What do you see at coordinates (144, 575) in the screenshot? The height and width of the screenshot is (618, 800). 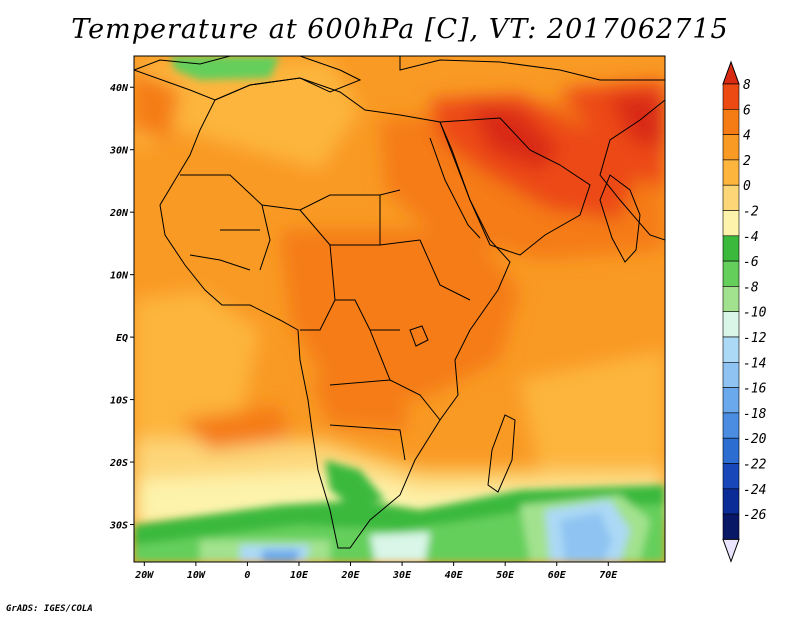 I see `x-tick-label: 20W` at bounding box center [144, 575].